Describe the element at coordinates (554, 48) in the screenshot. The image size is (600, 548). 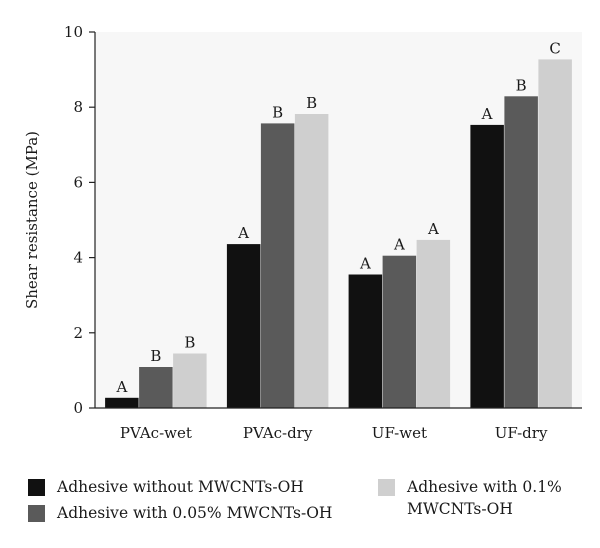
I see `significance-letter-uf-dry-series-3: C` at that location.